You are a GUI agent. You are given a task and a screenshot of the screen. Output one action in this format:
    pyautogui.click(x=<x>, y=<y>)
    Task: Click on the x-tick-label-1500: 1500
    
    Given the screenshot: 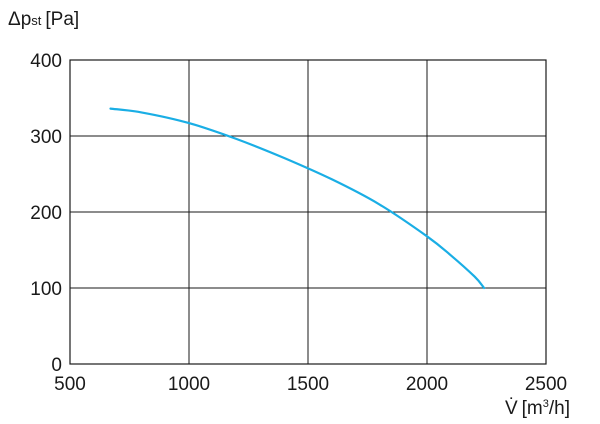 What is the action you would take?
    pyautogui.click(x=308, y=384)
    